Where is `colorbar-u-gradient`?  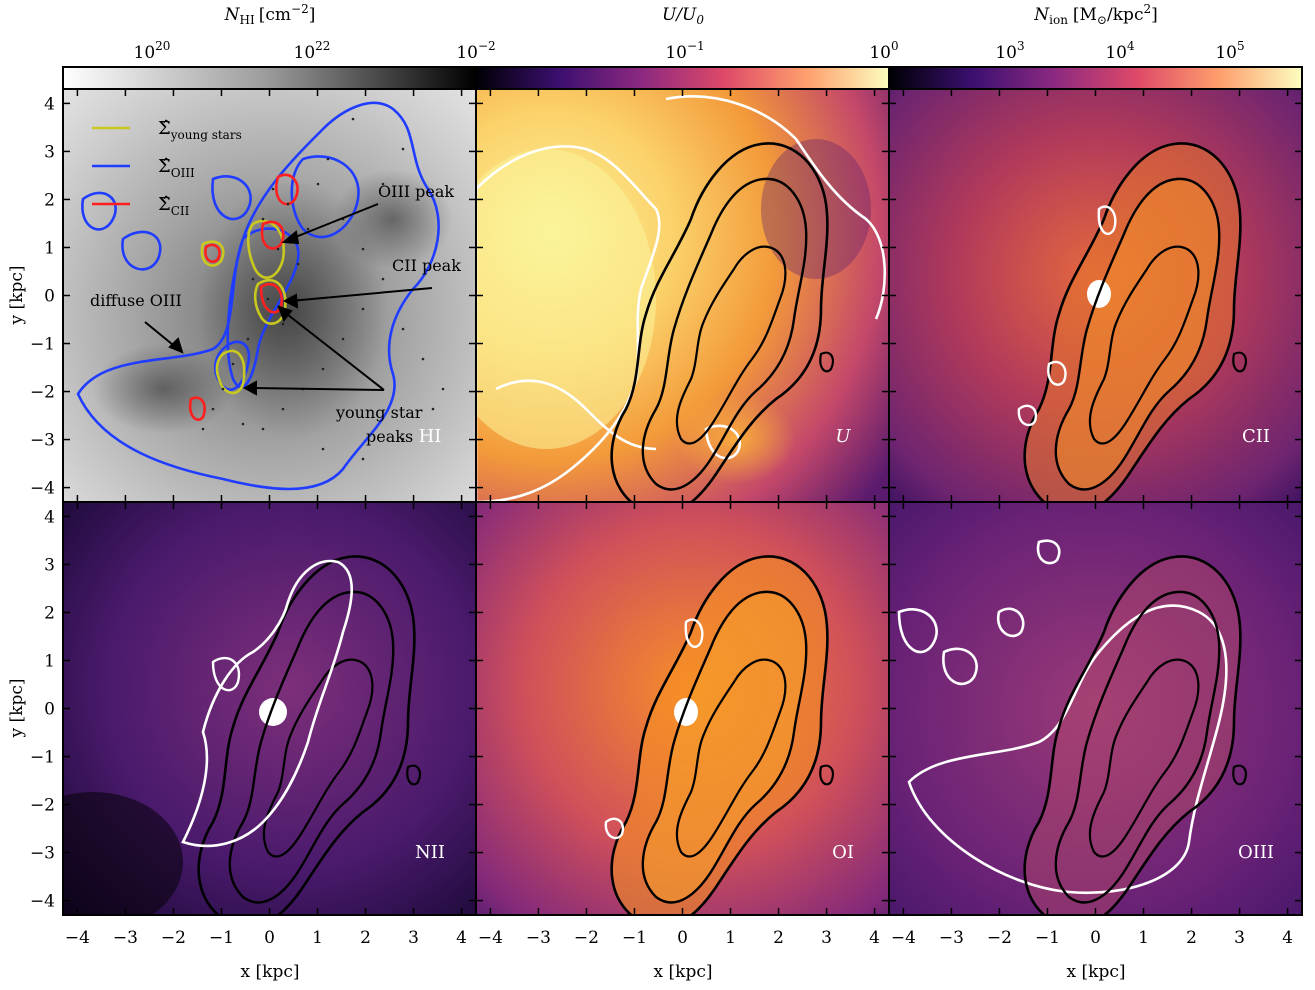
colorbar-u-gradient is located at coordinates (682, 78).